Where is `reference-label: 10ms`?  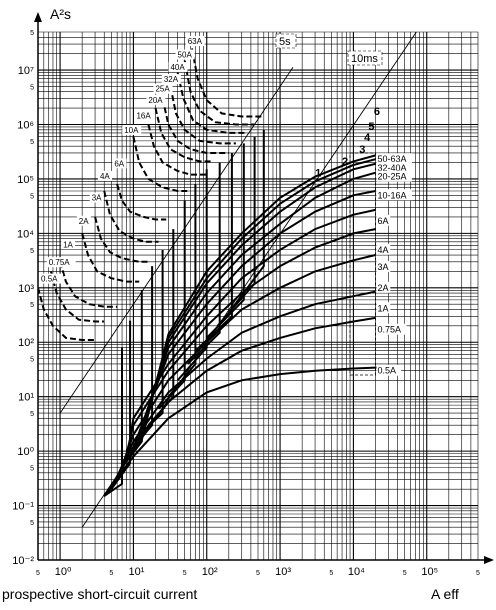 reference-label: 10ms is located at coordinates (364, 59).